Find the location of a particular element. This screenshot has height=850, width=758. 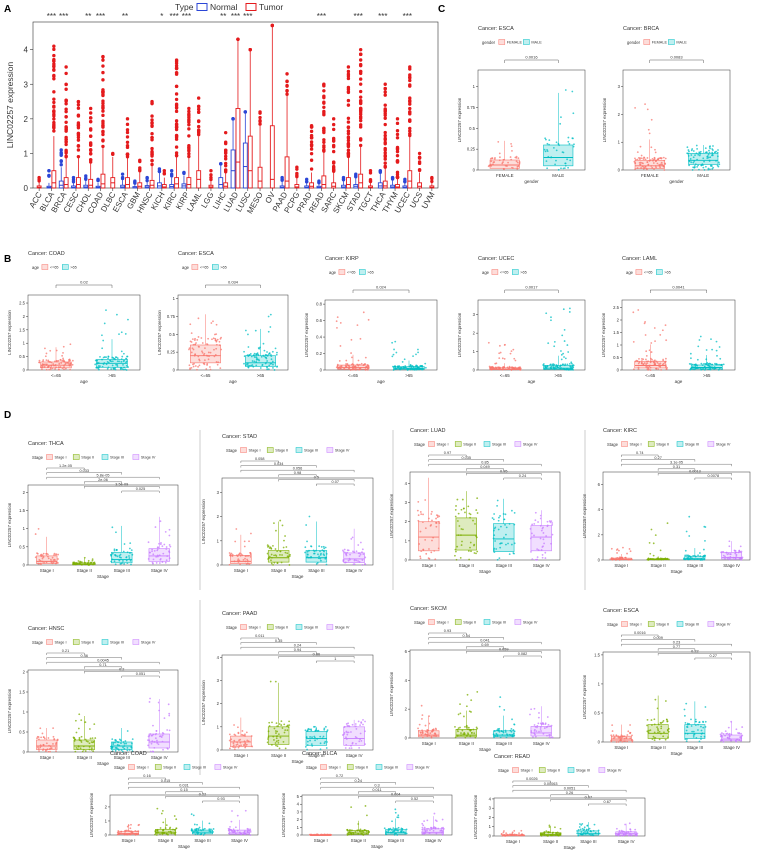

x-axis-label: Stage is located at coordinates (297, 576).